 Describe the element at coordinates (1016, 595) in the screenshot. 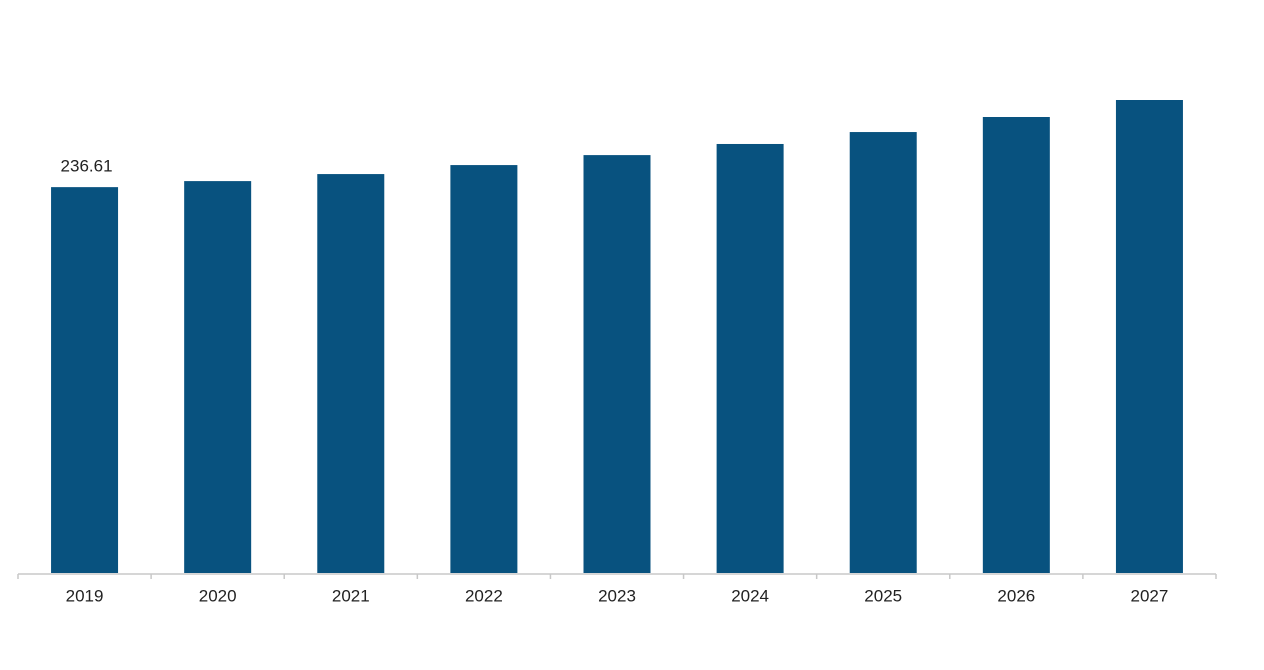

I see `x-tick-label: 2026` at that location.